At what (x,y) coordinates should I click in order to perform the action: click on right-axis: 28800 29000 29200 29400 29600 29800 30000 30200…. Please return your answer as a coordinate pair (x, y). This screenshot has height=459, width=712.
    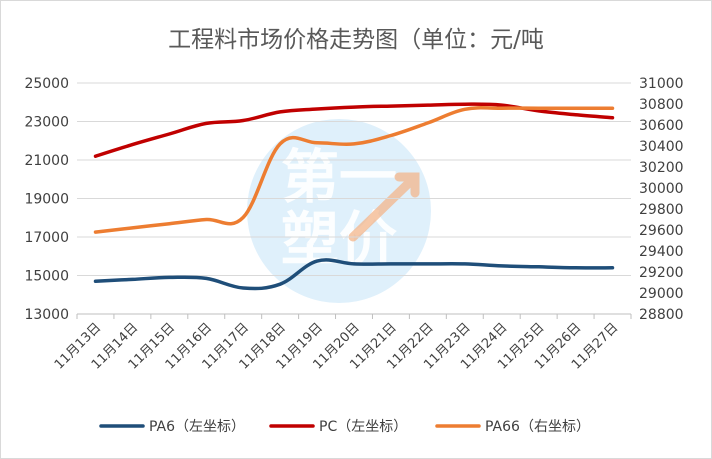
    Looking at the image, I should click on (661, 199).